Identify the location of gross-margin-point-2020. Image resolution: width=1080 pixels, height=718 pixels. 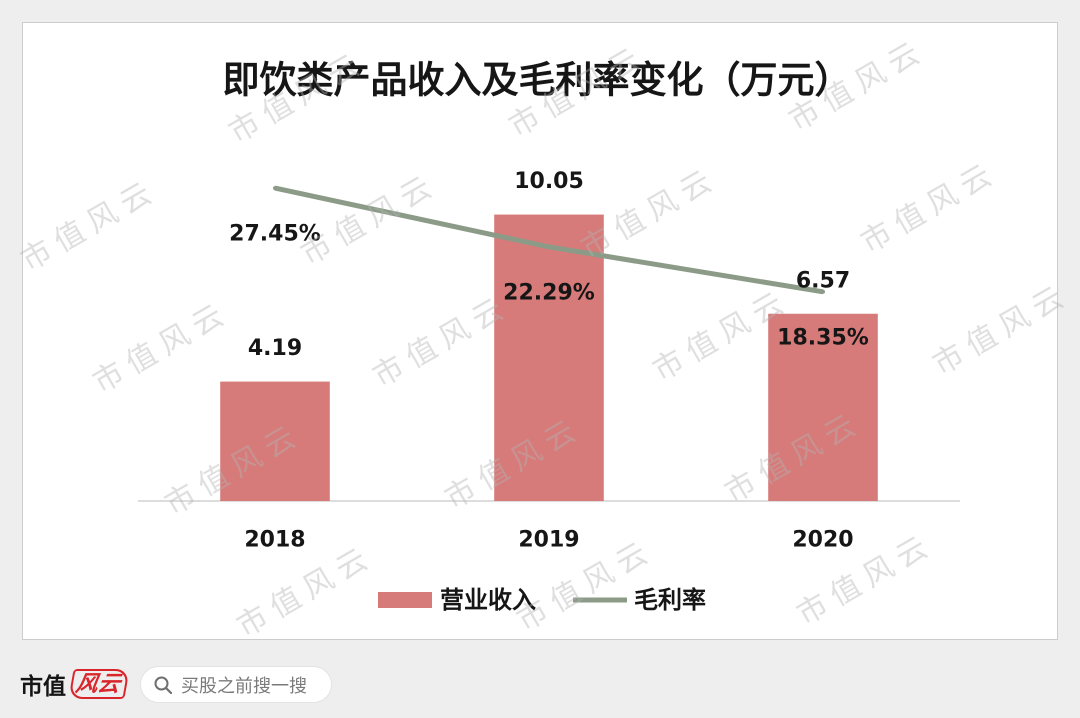
(823, 291).